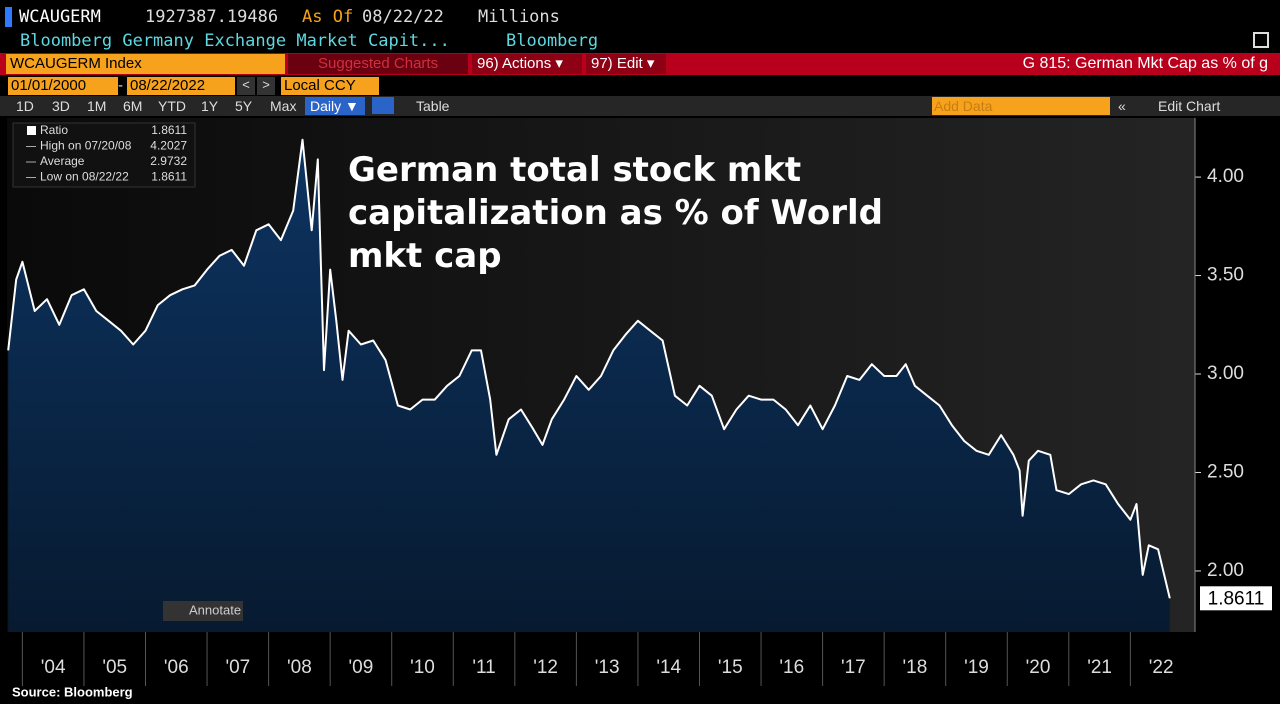 This screenshot has height=704, width=1280. What do you see at coordinates (527, 64) in the screenshot?
I see `actions-menu: 96) Actions ▾` at bounding box center [527, 64].